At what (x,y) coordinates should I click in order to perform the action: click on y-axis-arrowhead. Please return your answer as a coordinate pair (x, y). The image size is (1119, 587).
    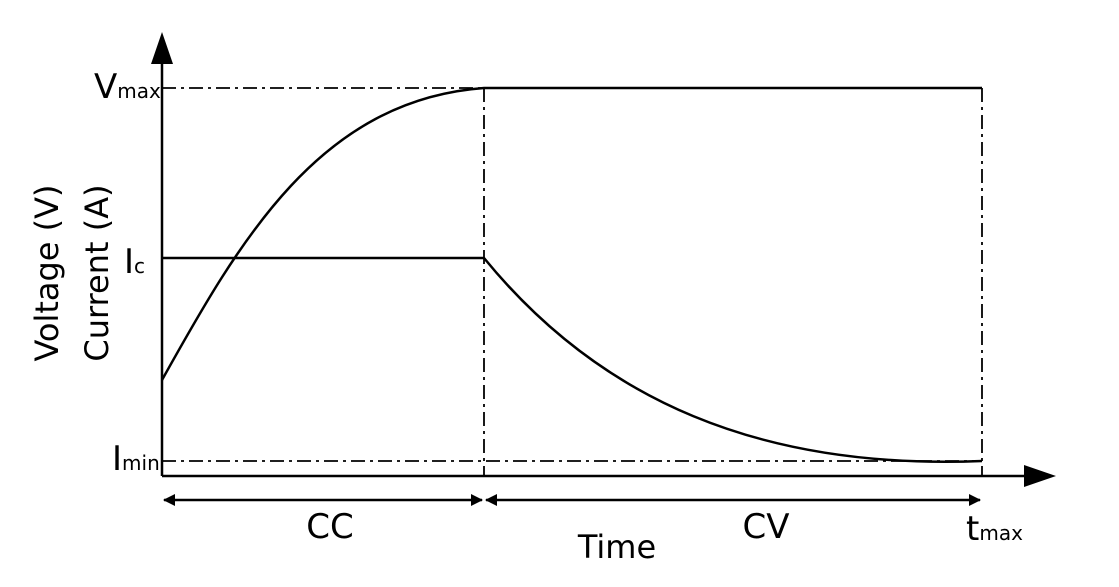
    Looking at the image, I should click on (162, 48).